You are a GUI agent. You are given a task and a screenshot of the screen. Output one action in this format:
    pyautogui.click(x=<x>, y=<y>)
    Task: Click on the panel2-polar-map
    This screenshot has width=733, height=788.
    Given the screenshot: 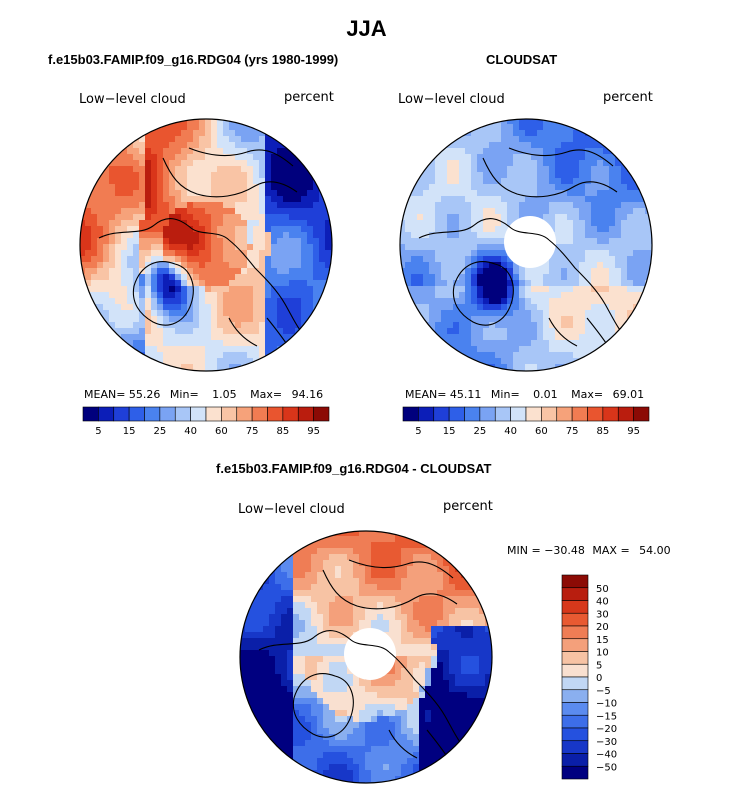 What is the action you would take?
    pyautogui.click(x=526, y=245)
    